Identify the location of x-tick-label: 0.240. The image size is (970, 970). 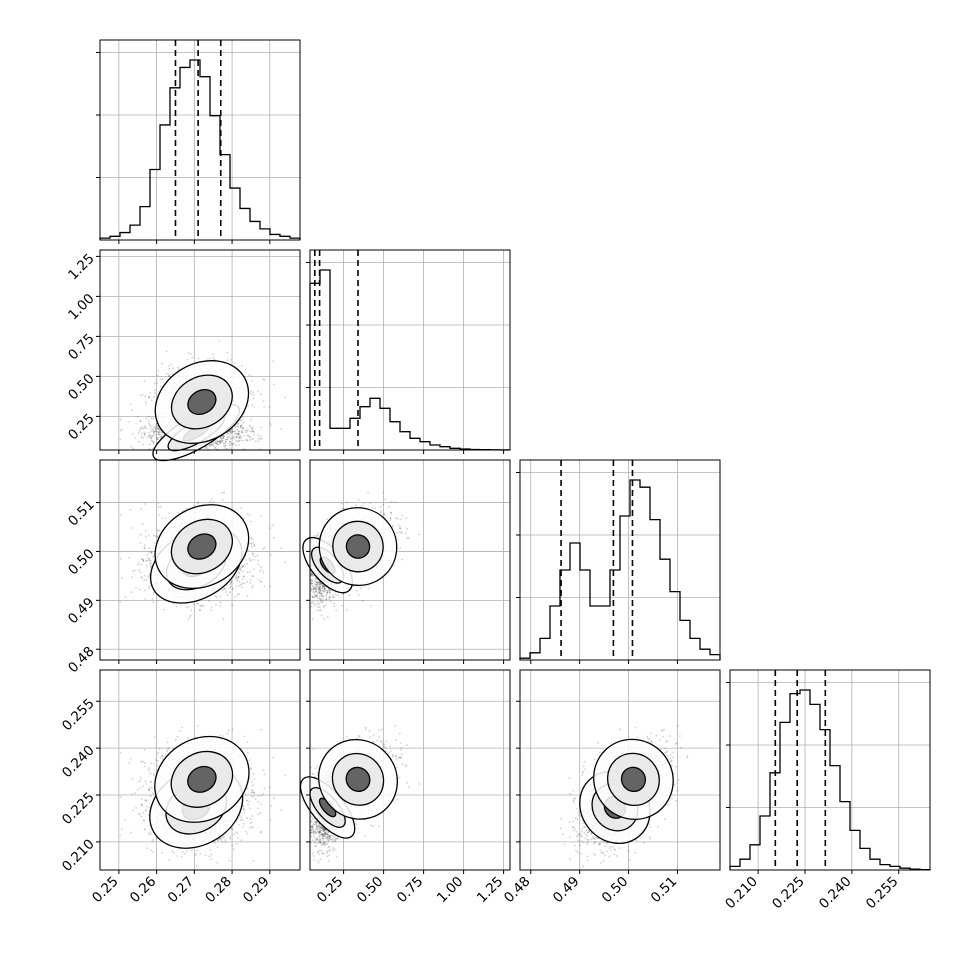
(835, 893).